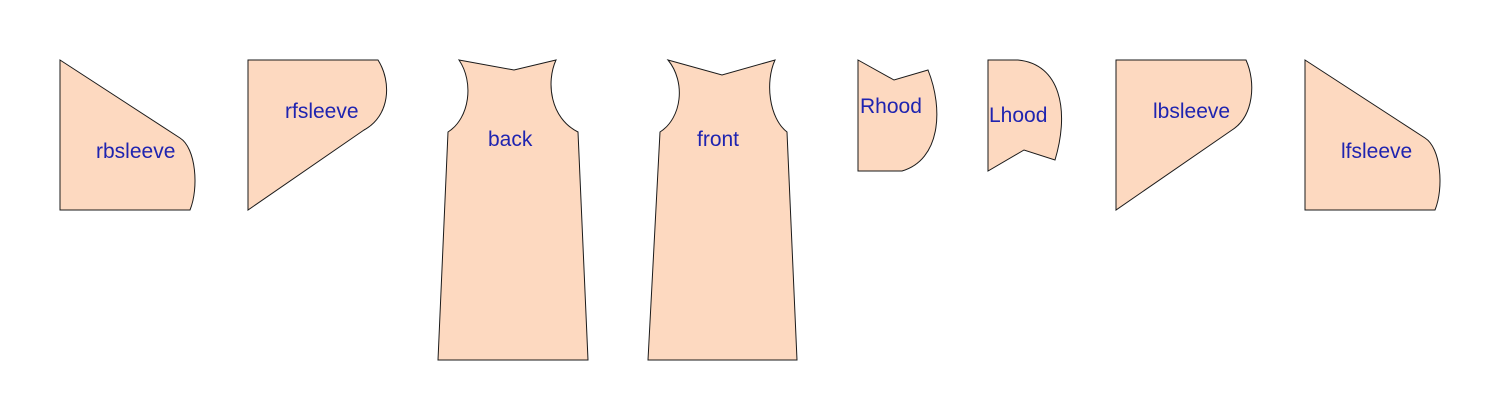 The width and height of the screenshot is (1494, 420). I want to click on pattern-piece-rbsleeve: rbsleeve, so click(127, 135).